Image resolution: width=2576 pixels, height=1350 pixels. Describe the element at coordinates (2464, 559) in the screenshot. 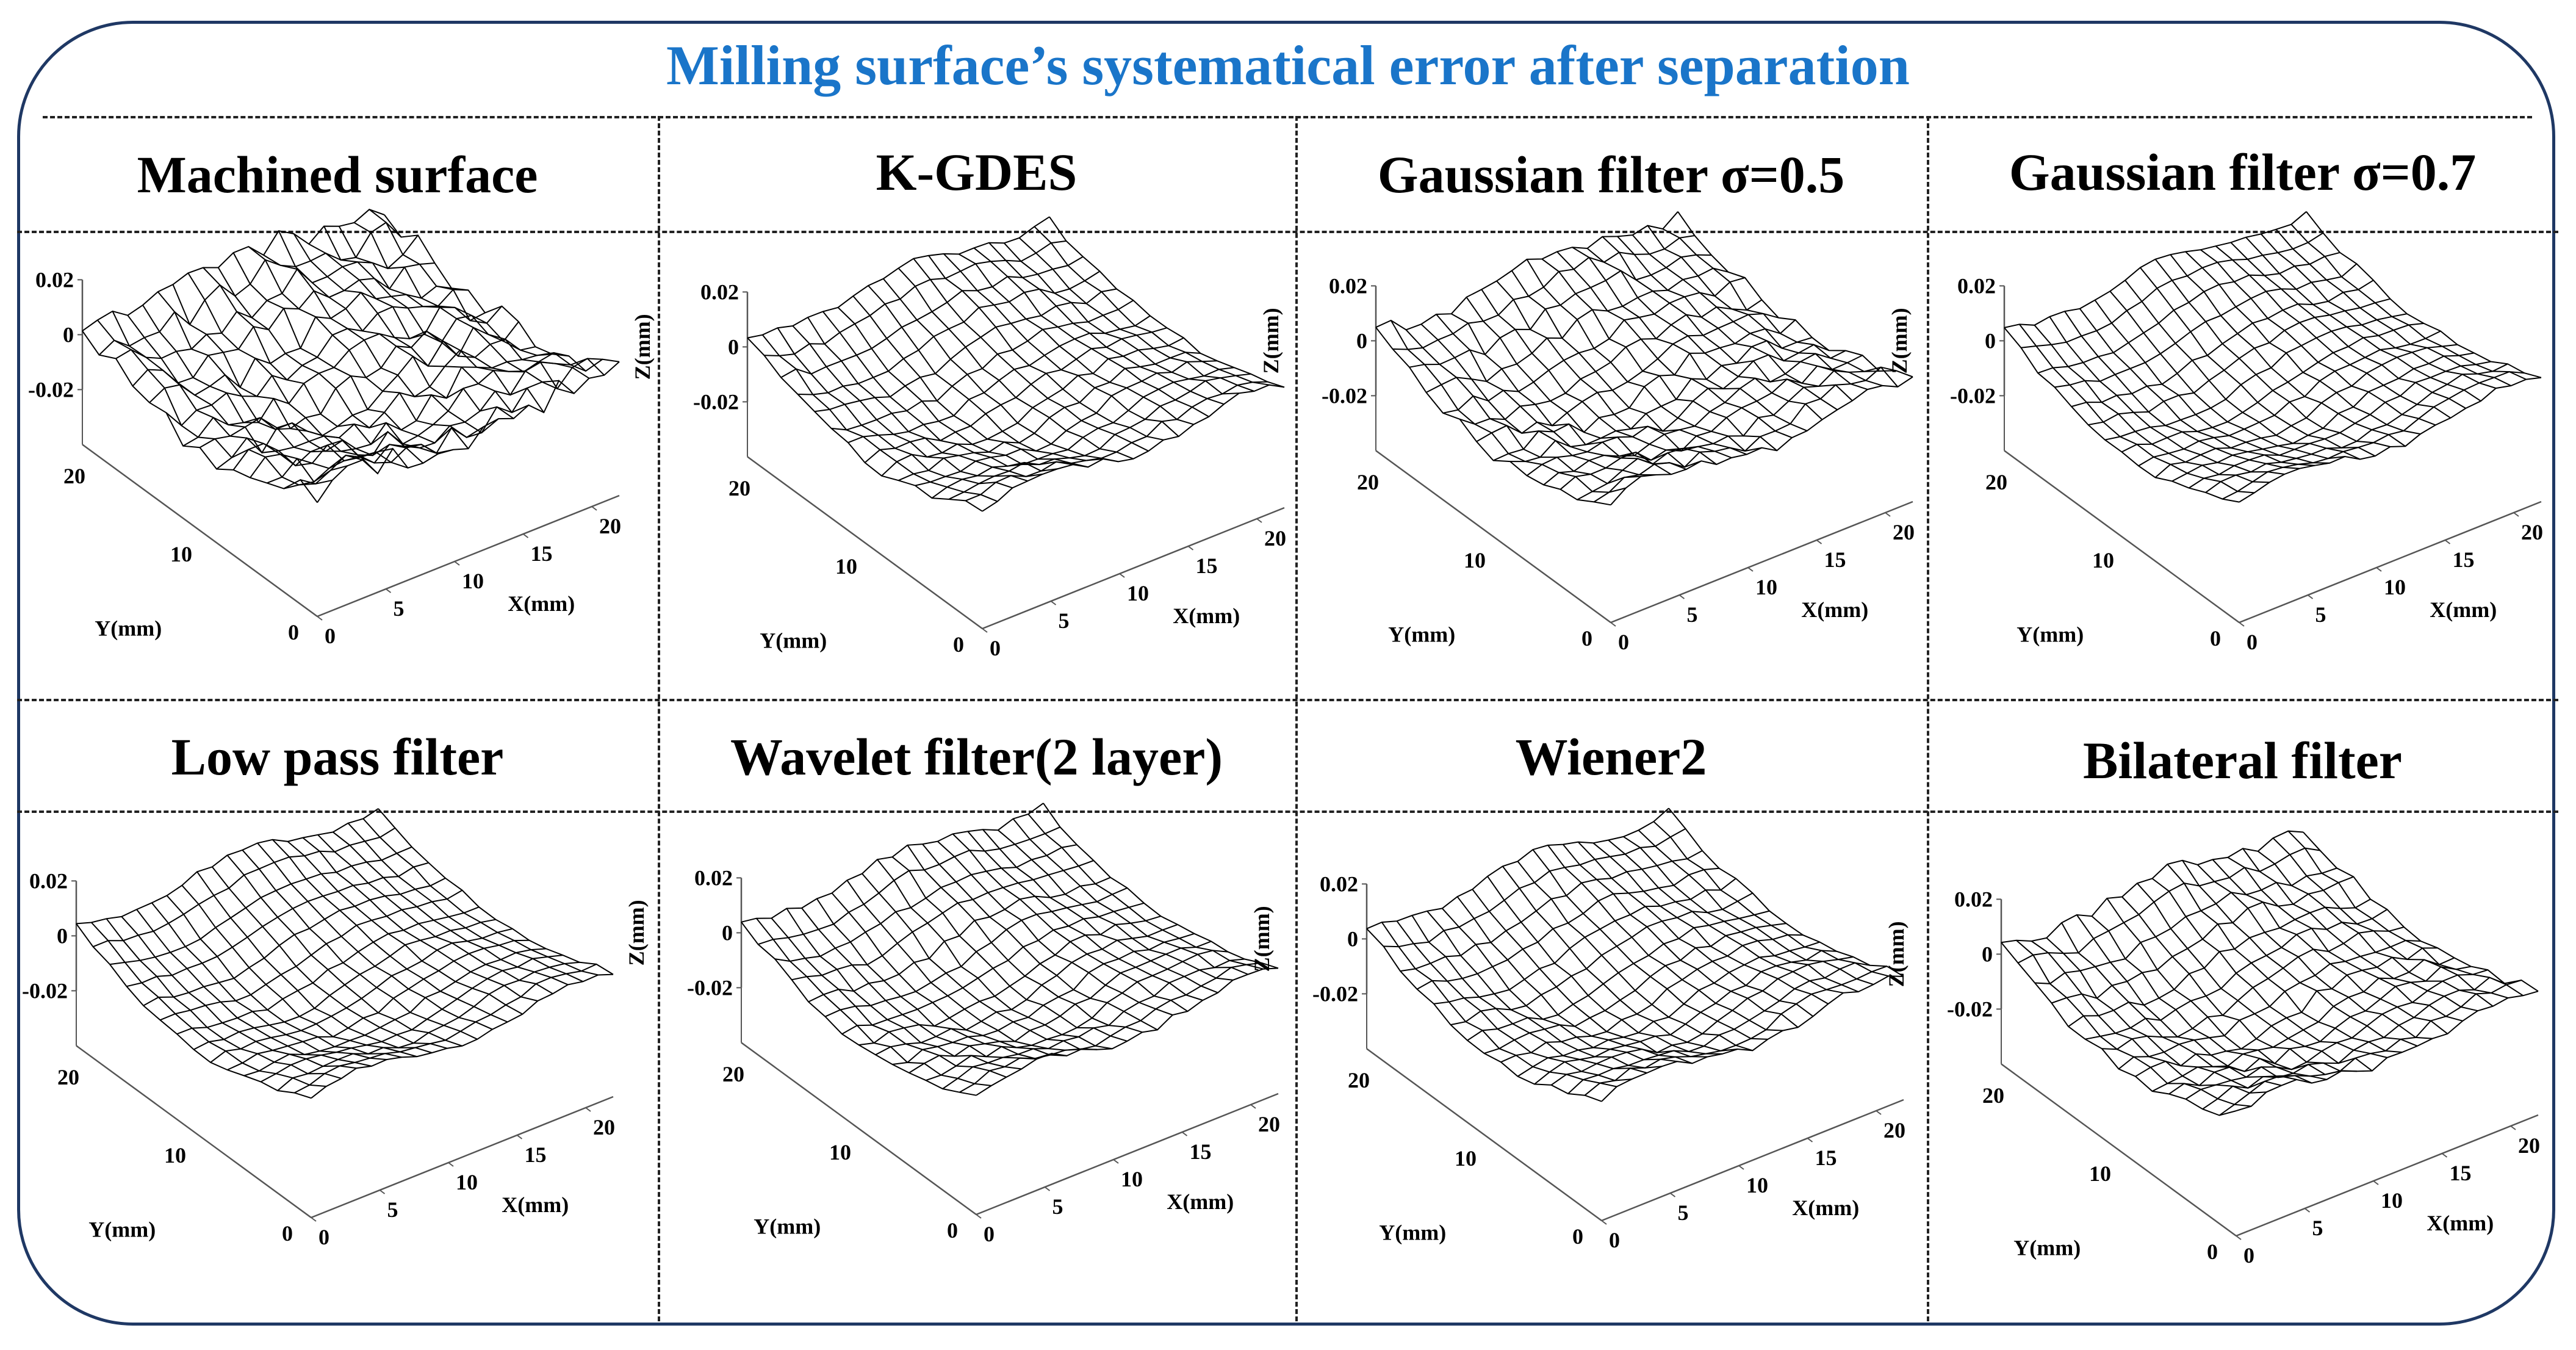

I see `x-tick-label: 15` at that location.